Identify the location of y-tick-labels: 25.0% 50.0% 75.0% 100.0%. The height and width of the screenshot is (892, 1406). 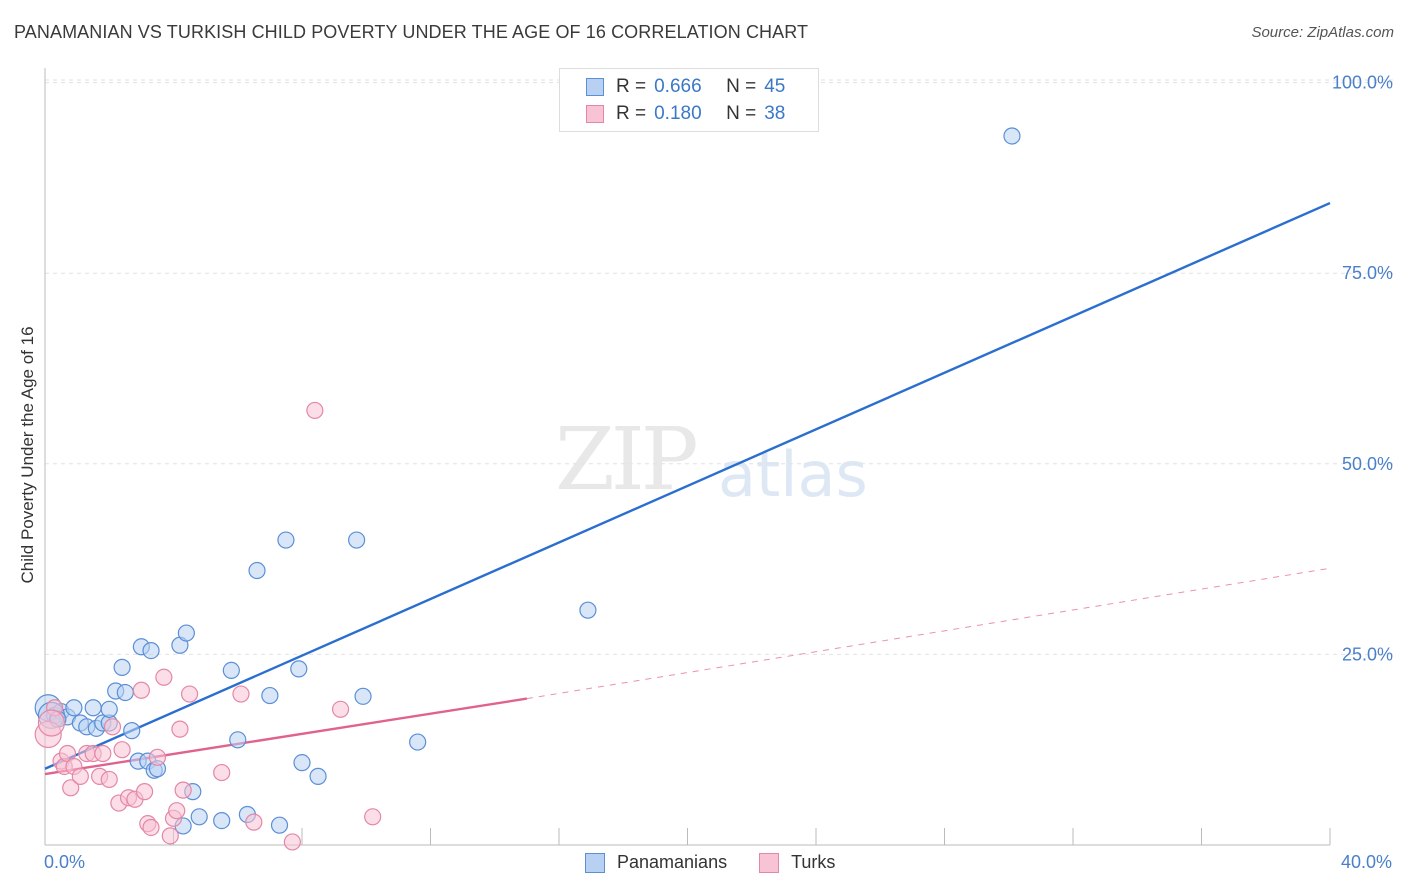
(1362, 369).